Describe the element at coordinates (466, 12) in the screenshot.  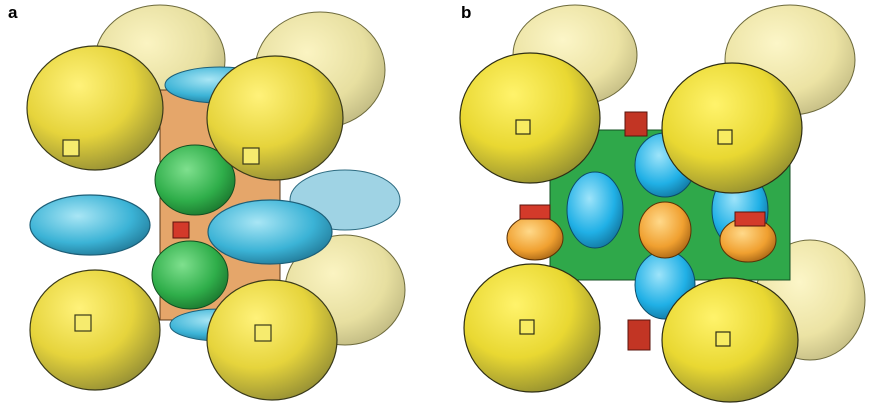
I see `panel-label-b: b` at that location.